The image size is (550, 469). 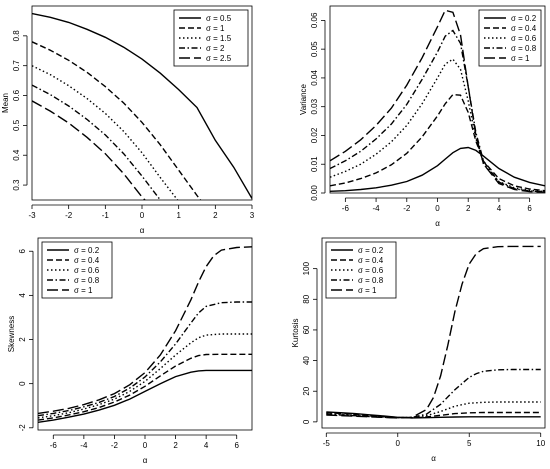 What do you see at coordinates (306, 298) in the screenshot?
I see `y-tick-label: 80` at bounding box center [306, 298].